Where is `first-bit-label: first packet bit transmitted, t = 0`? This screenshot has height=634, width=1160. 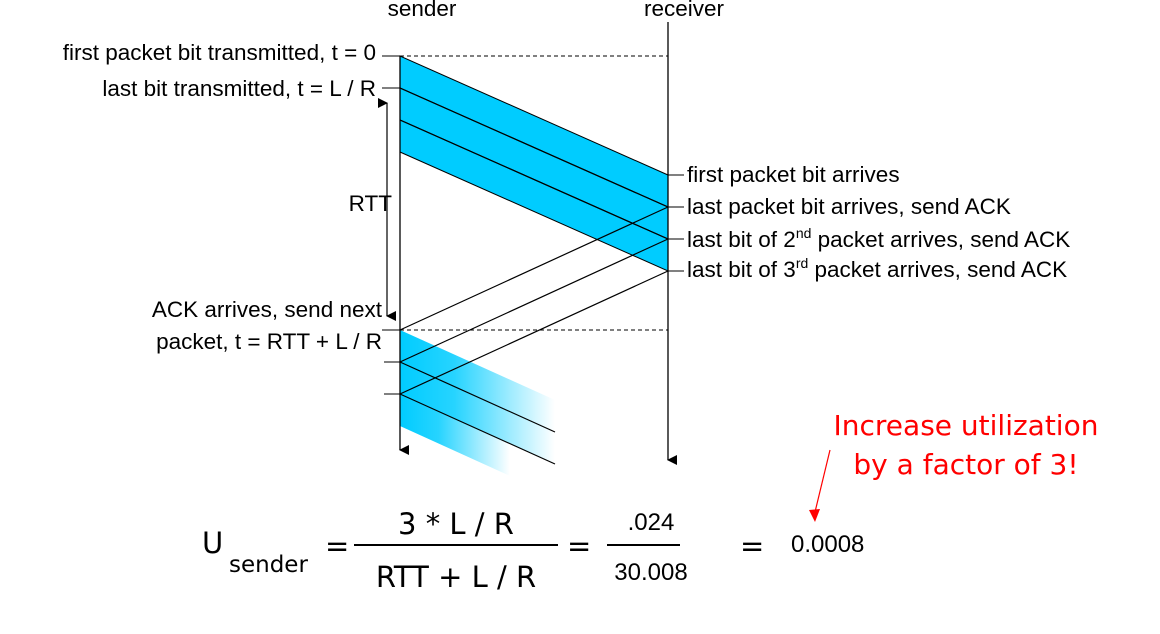
first-bit-label: first packet bit transmitted, t = 0 is located at coordinates (219, 52).